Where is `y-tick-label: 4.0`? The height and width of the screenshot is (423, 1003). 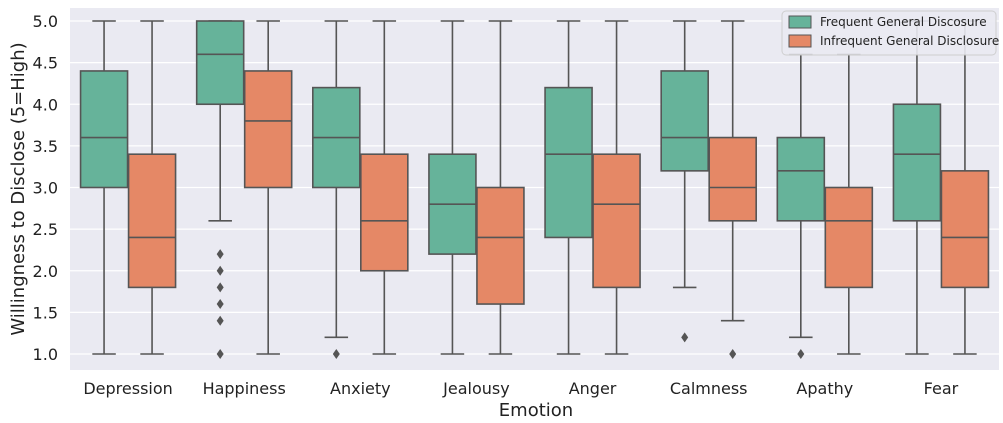
y-tick-label: 4.0 is located at coordinates (45, 104).